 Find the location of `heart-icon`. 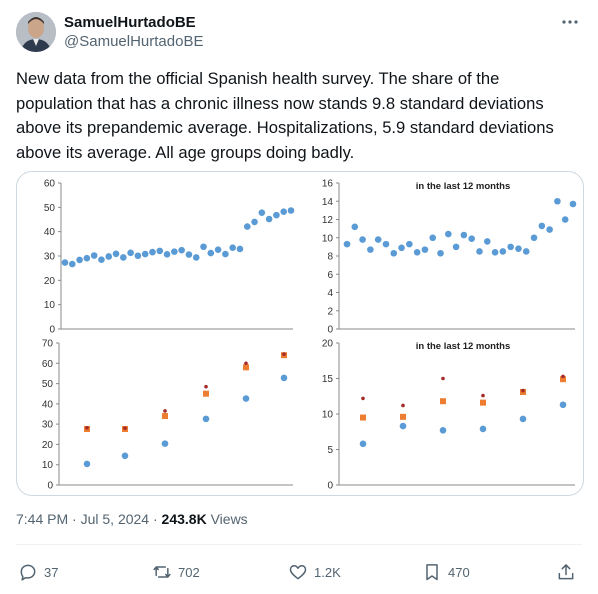

heart-icon is located at coordinates (298, 572).